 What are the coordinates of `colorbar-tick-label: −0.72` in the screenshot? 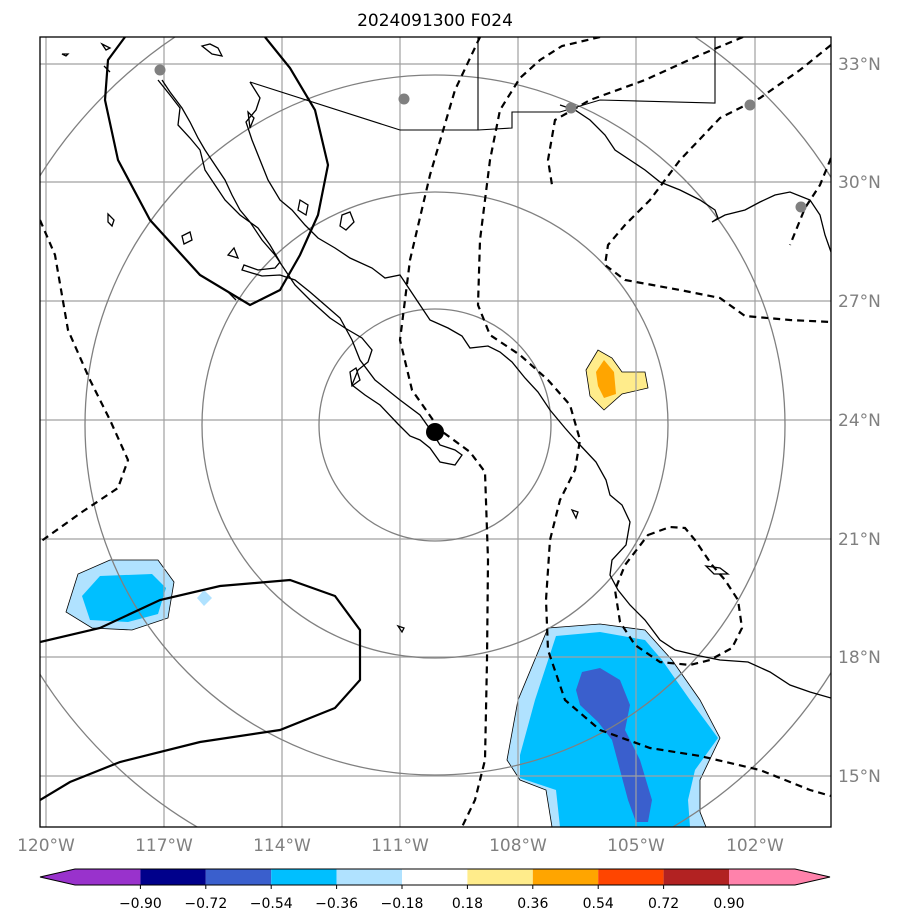 It's located at (205, 904).